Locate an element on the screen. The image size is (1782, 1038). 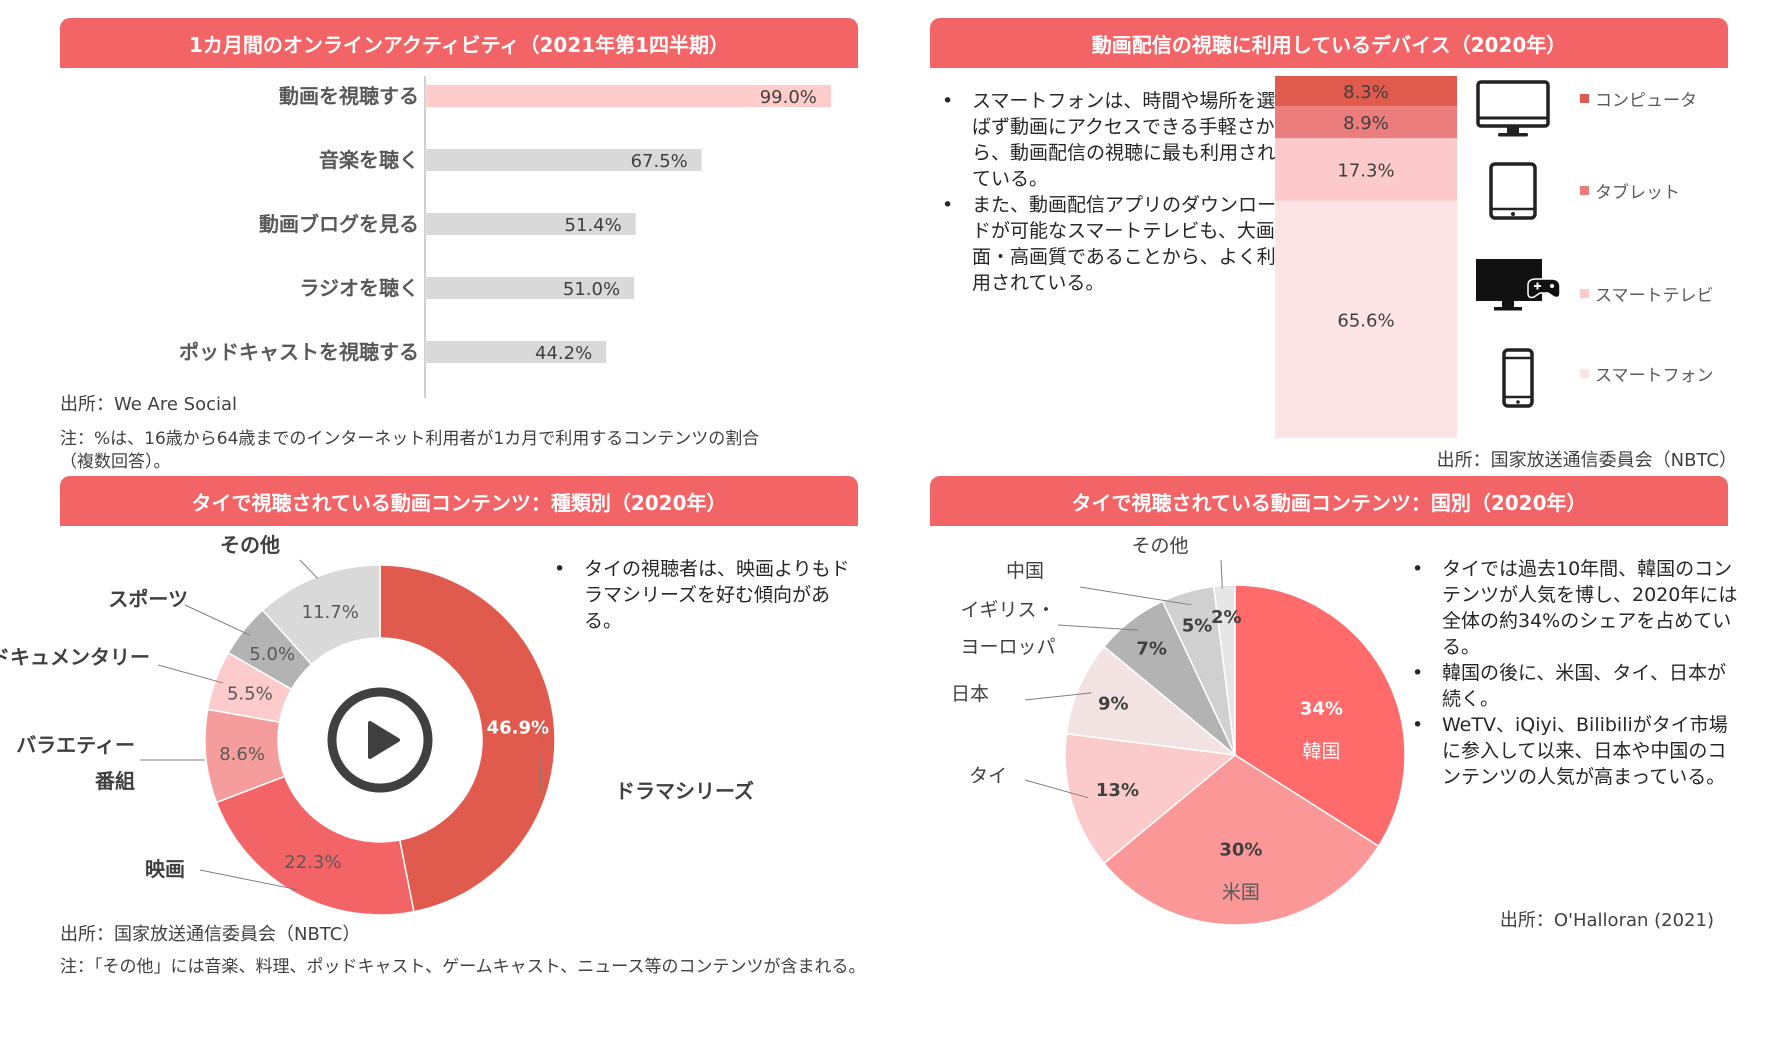
slice-value-label: 5% is located at coordinates (1197, 625).